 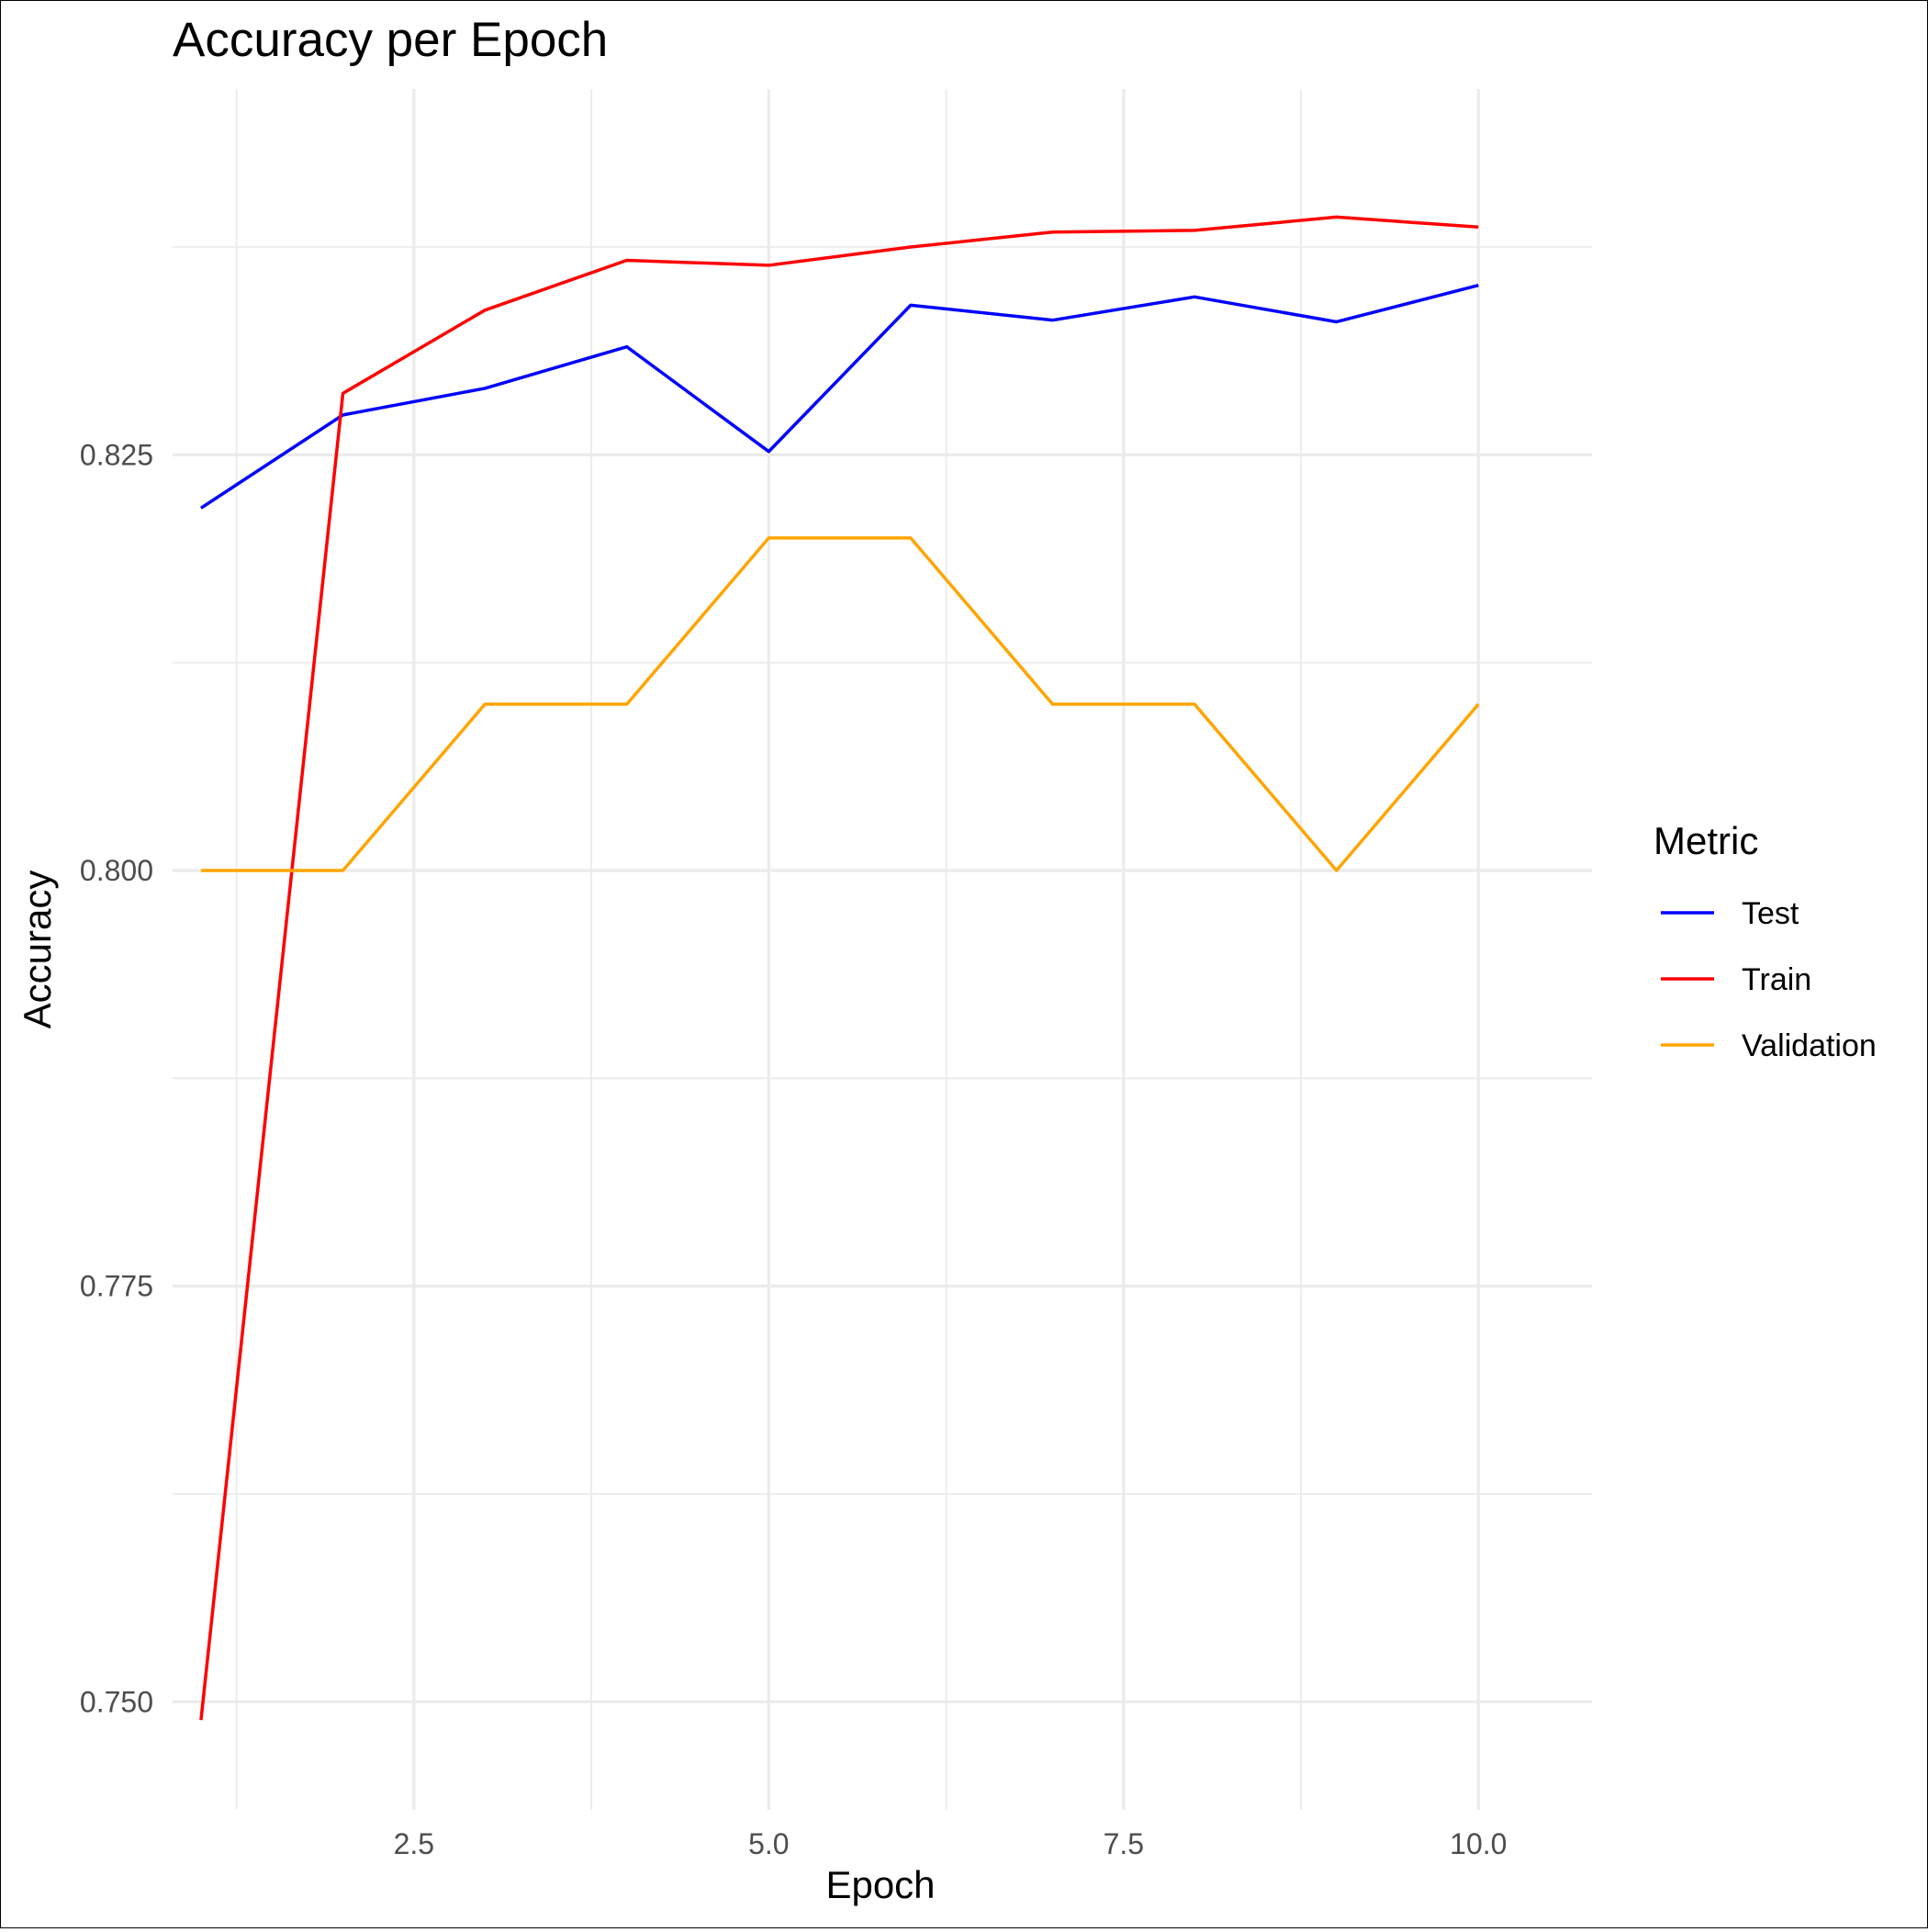 What do you see at coordinates (116, 870) in the screenshot?
I see `y-tick-label: 0.800` at bounding box center [116, 870].